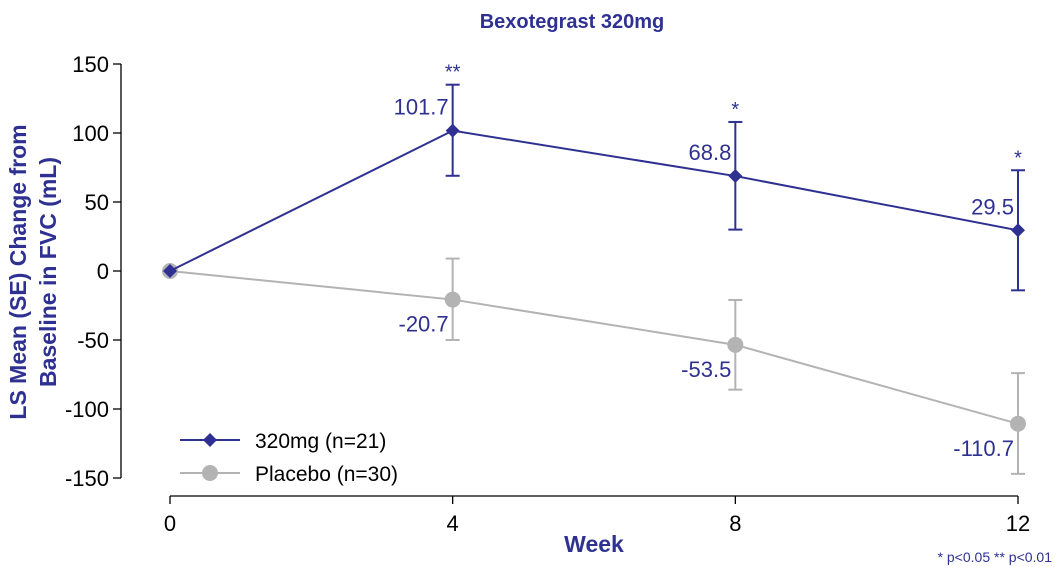 The width and height of the screenshot is (1064, 567). I want to click on significance-marker: **, so click(453, 73).